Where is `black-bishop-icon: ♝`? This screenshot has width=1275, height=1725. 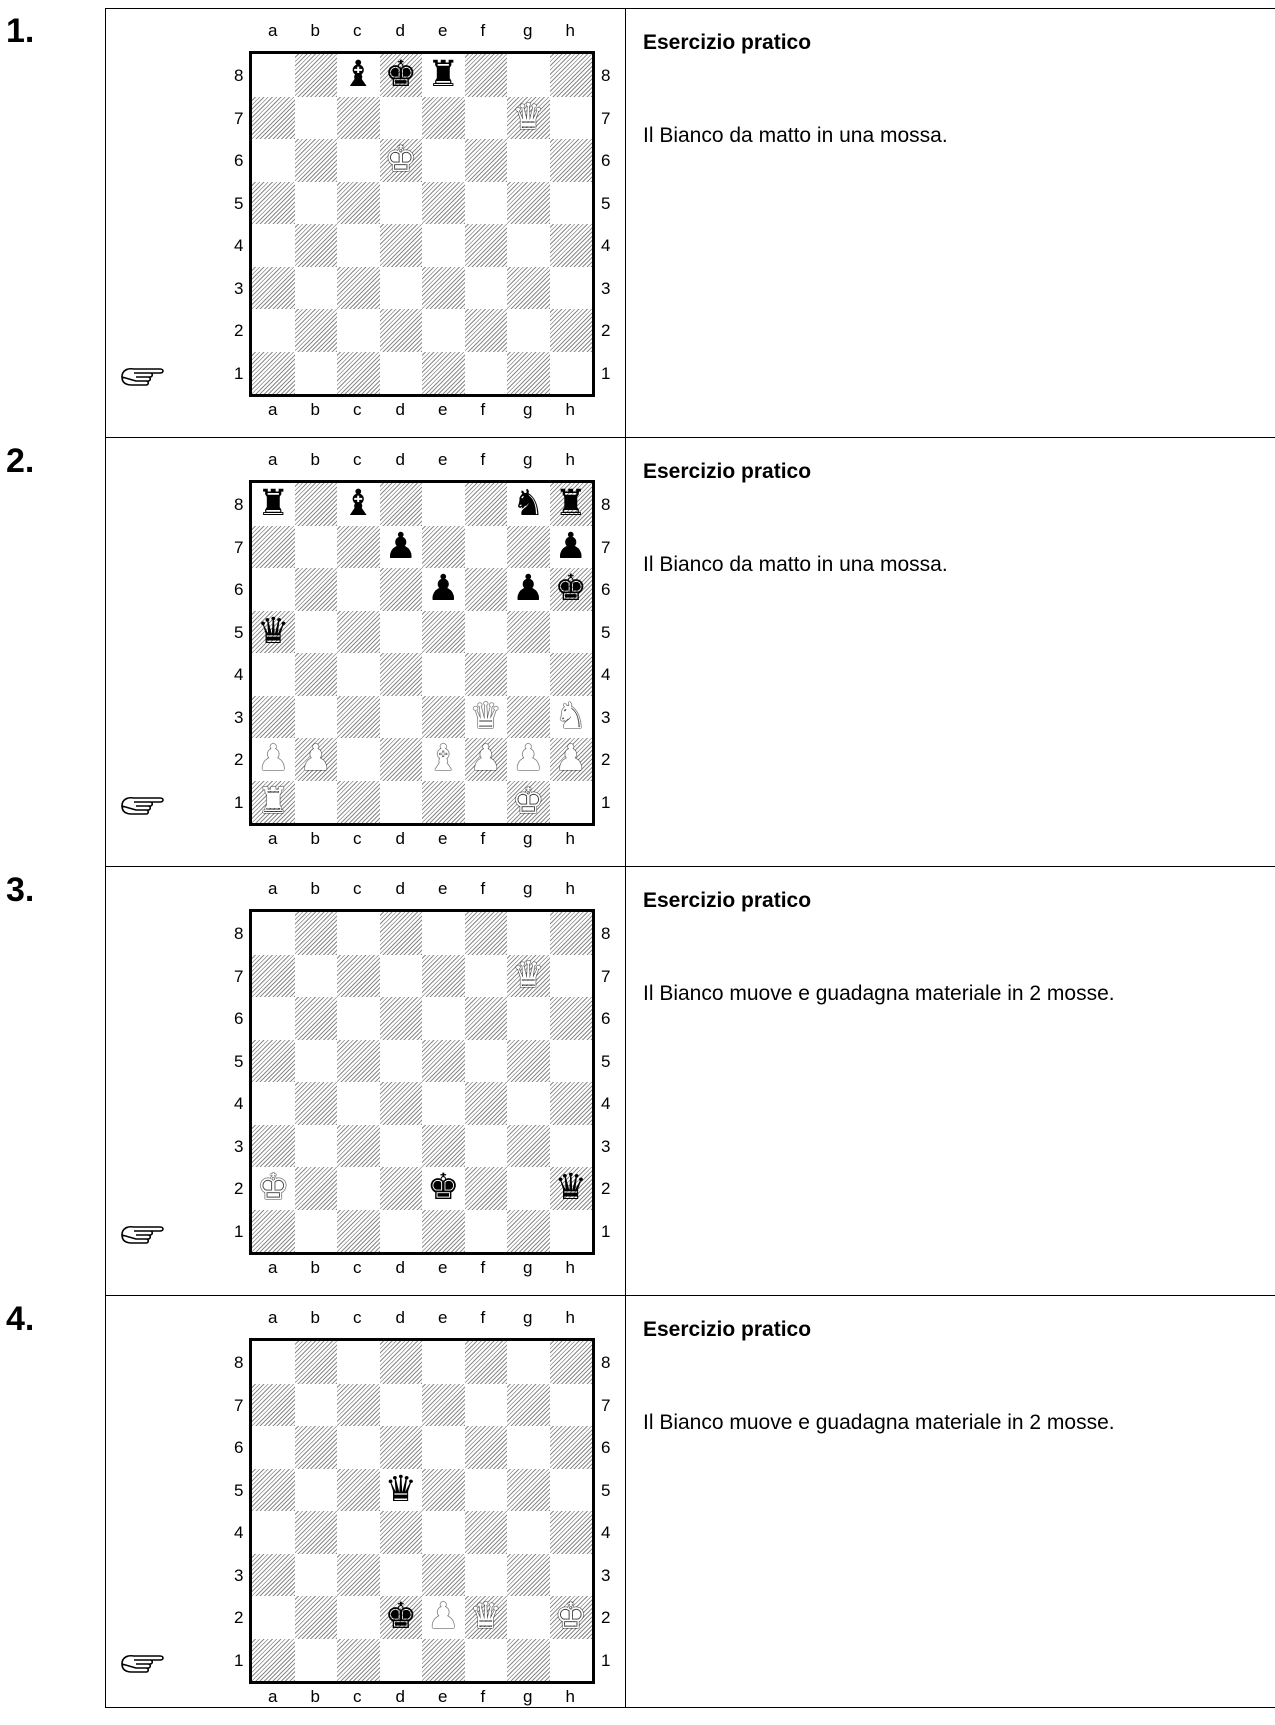
black-bishop-icon: ♝ is located at coordinates (358, 503).